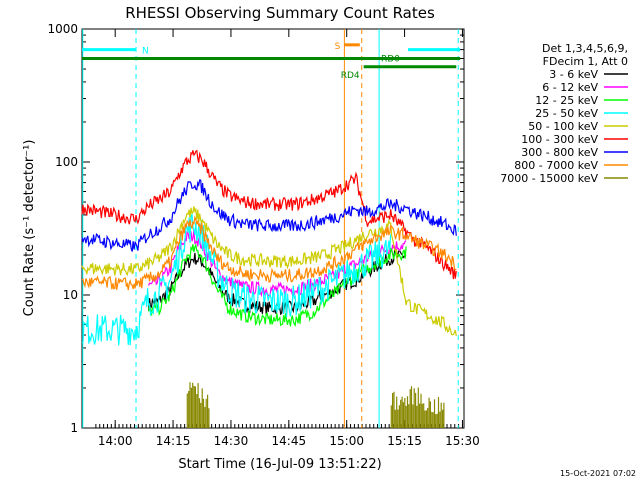 The image size is (640, 480). Describe the element at coordinates (115, 441) in the screenshot. I see `x-tick-label: 14:00` at that location.